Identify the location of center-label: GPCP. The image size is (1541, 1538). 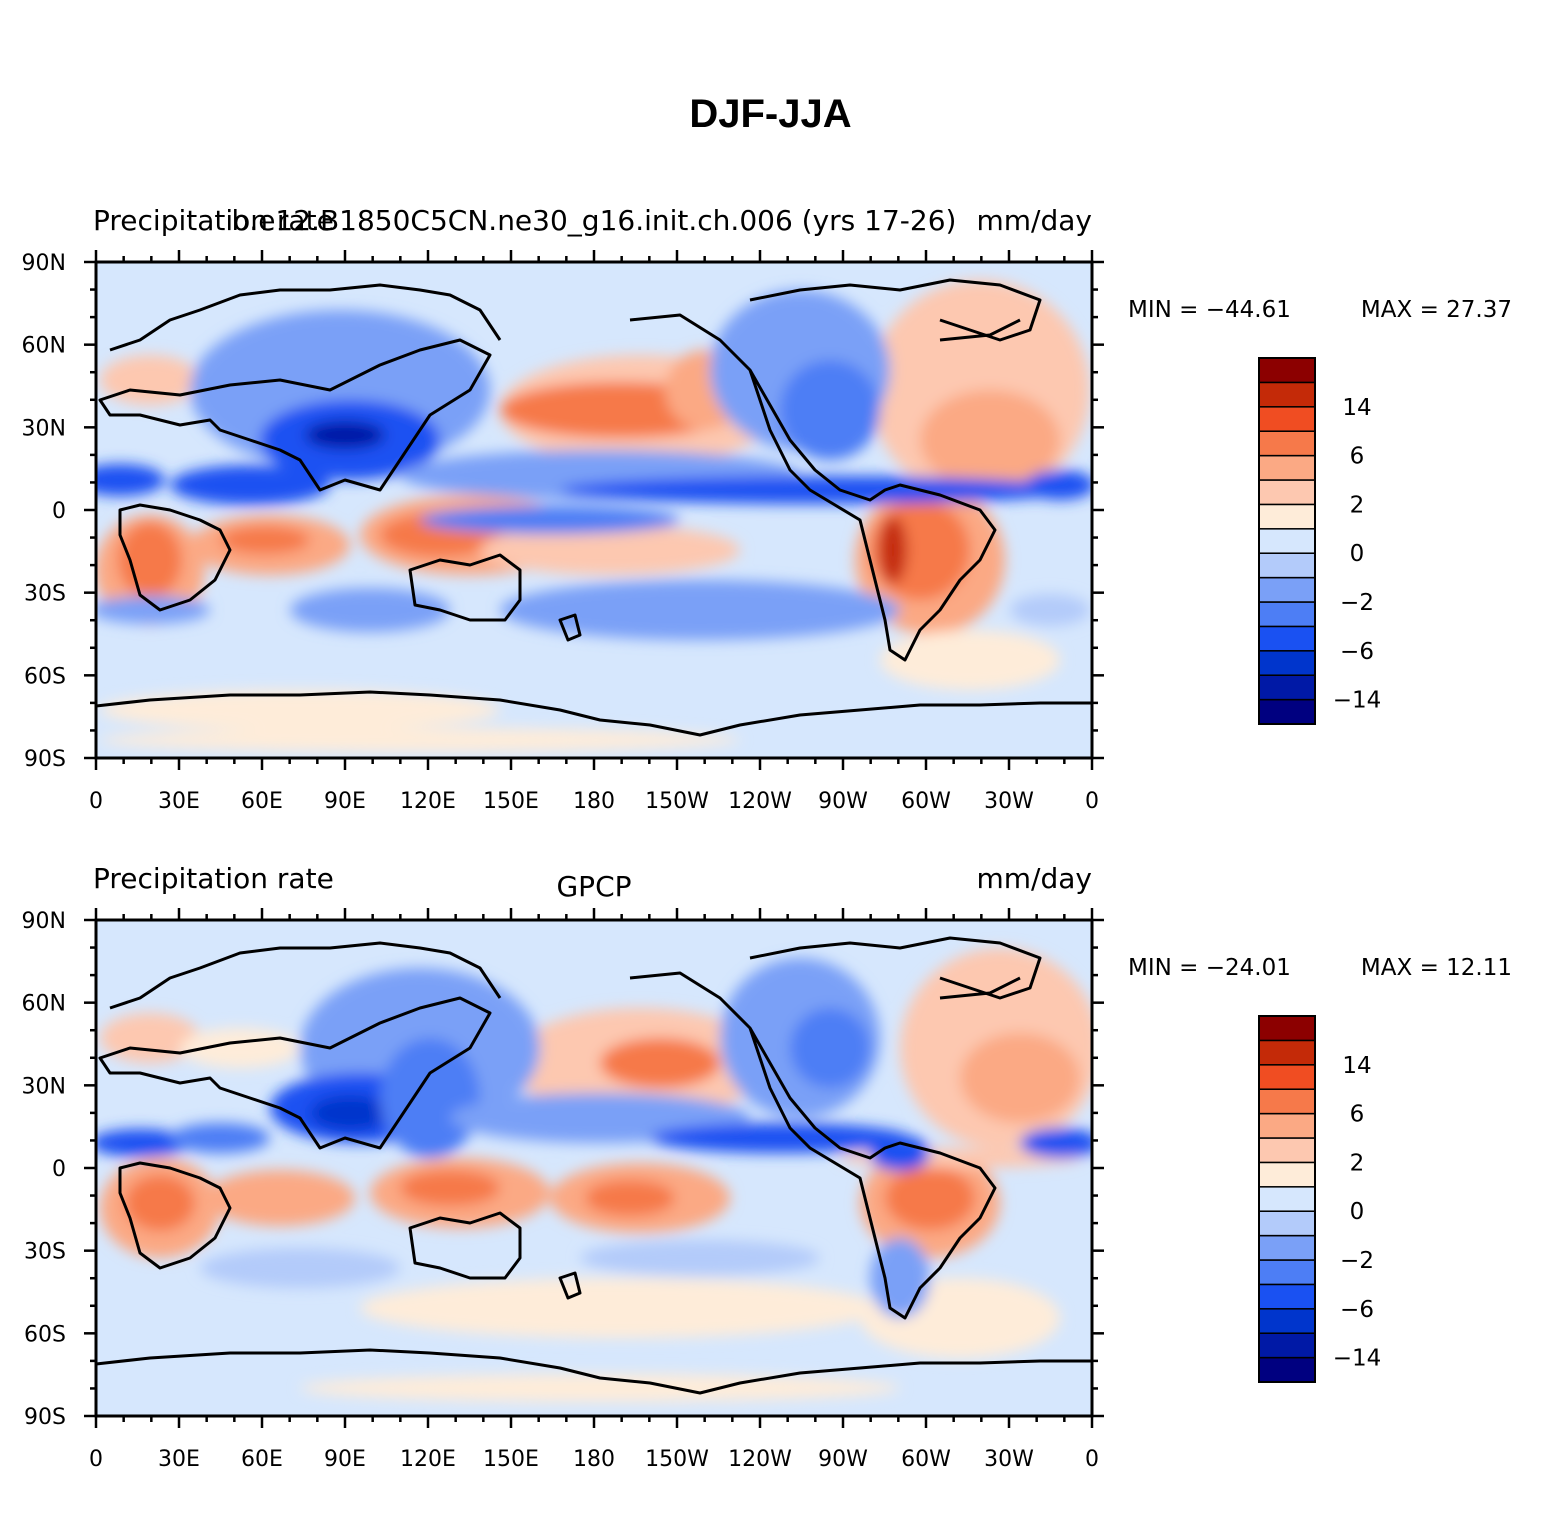
(593, 886).